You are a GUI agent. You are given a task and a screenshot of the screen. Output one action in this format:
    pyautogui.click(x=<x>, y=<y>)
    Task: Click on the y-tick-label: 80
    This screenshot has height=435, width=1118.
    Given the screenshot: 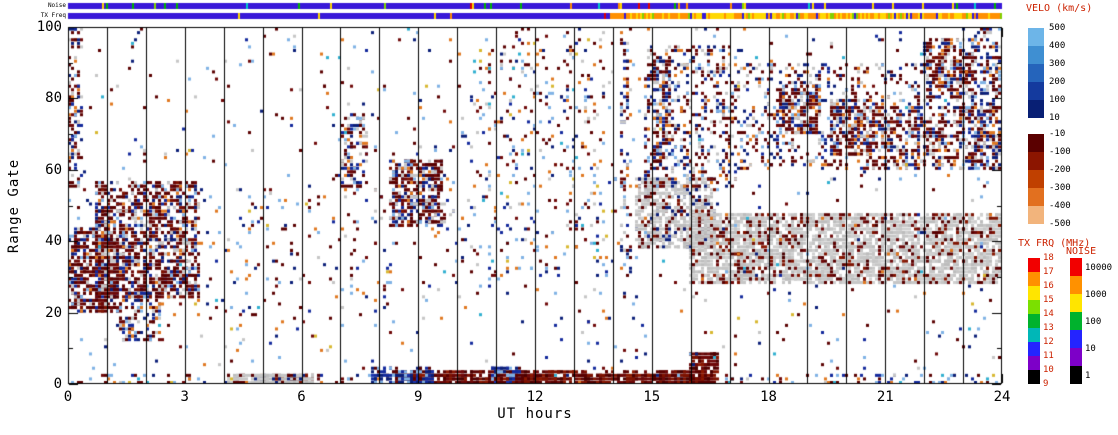 What is the action you would take?
    pyautogui.click(x=53, y=98)
    